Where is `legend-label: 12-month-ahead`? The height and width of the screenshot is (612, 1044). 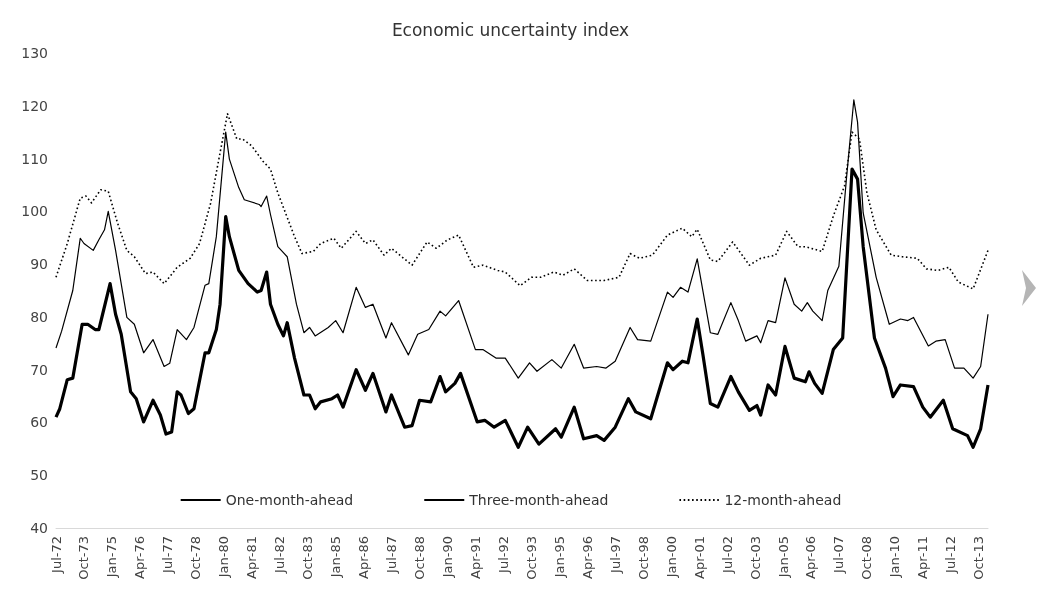
legend-label: 12-month-ahead is located at coordinates (783, 500).